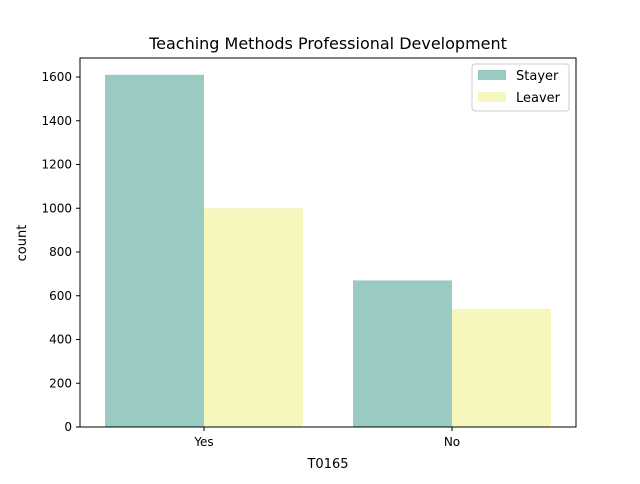 The image size is (640, 484). What do you see at coordinates (537, 76) in the screenshot?
I see `legend-label-stayer: Stayer` at bounding box center [537, 76].